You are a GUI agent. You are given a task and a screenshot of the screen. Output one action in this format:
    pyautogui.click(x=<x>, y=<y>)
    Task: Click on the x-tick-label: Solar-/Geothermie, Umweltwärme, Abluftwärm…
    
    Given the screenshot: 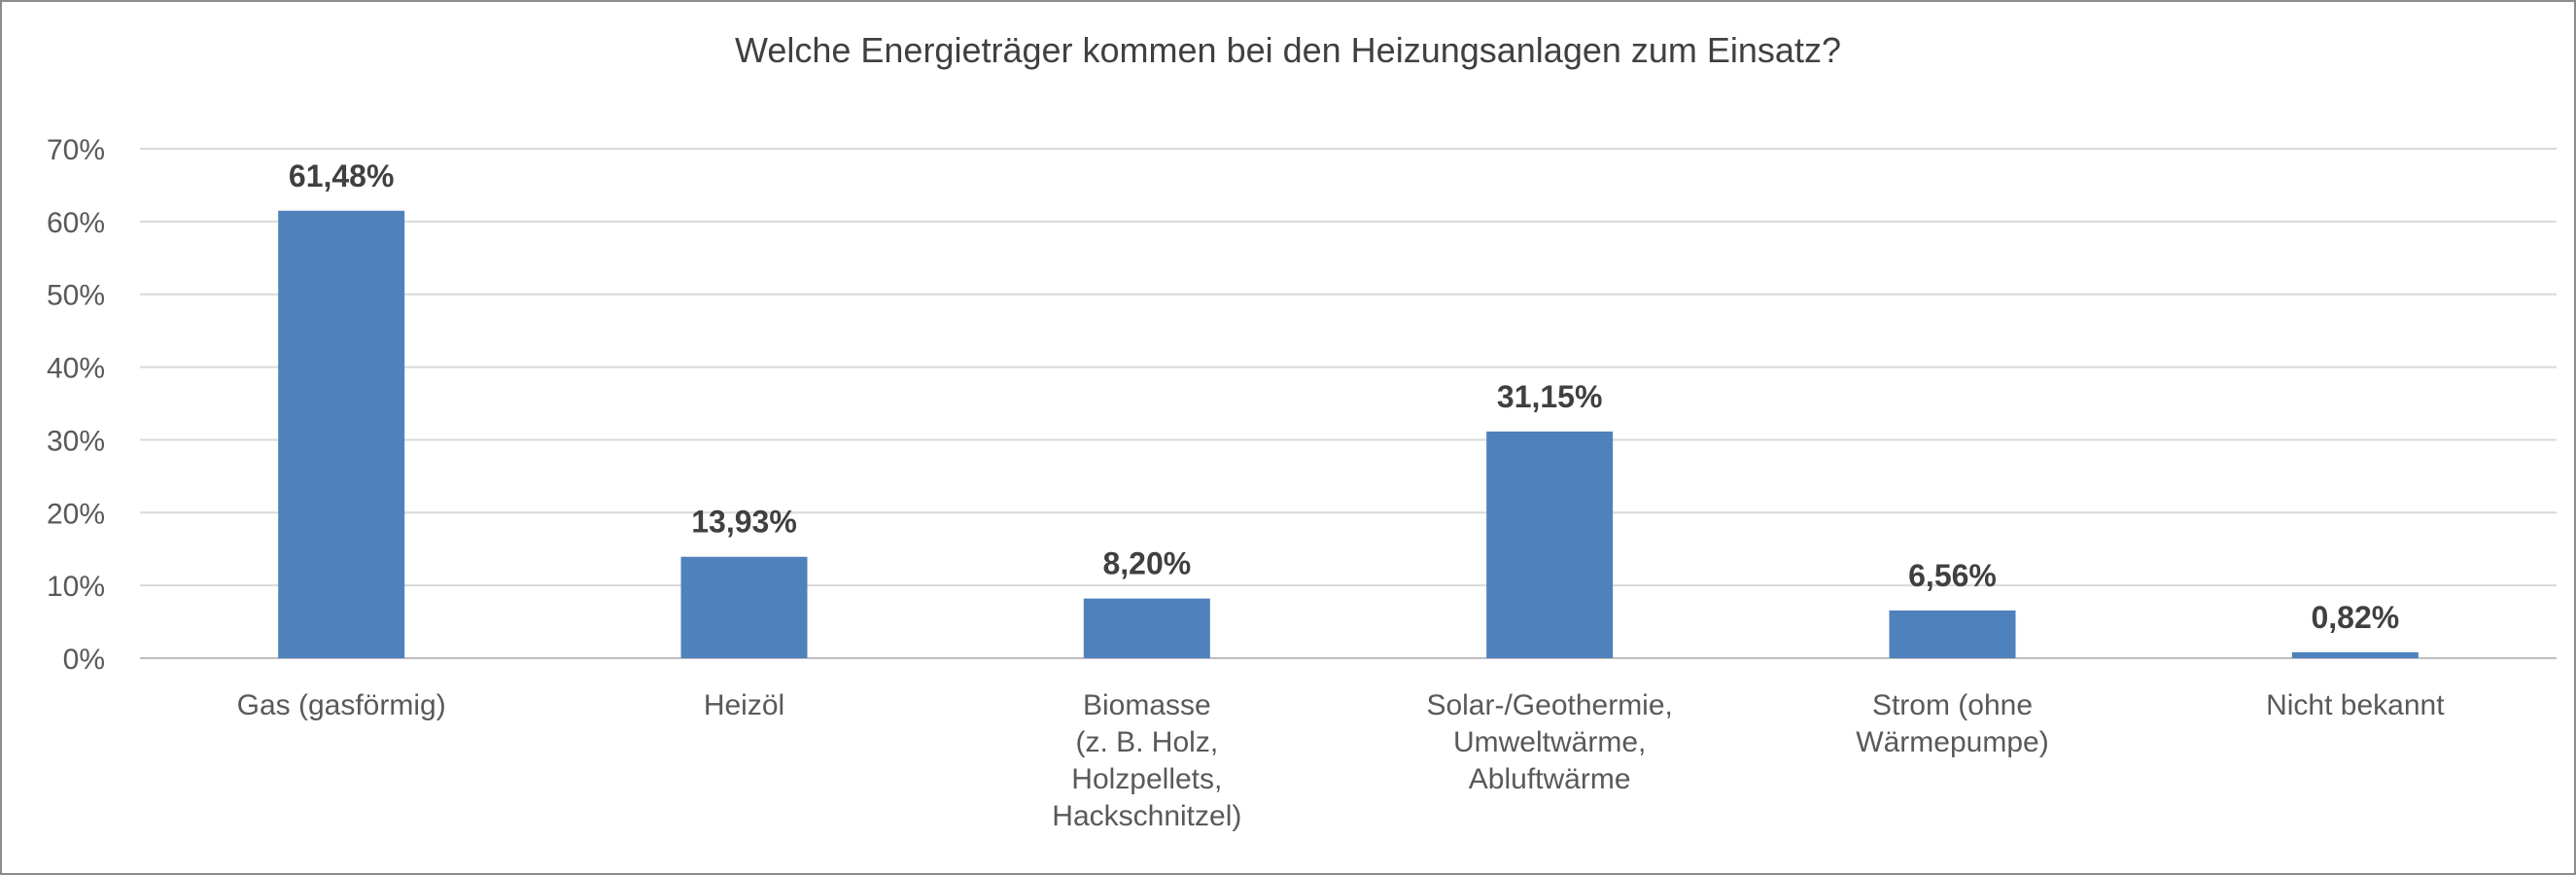 What is the action you would take?
    pyautogui.click(x=1549, y=742)
    